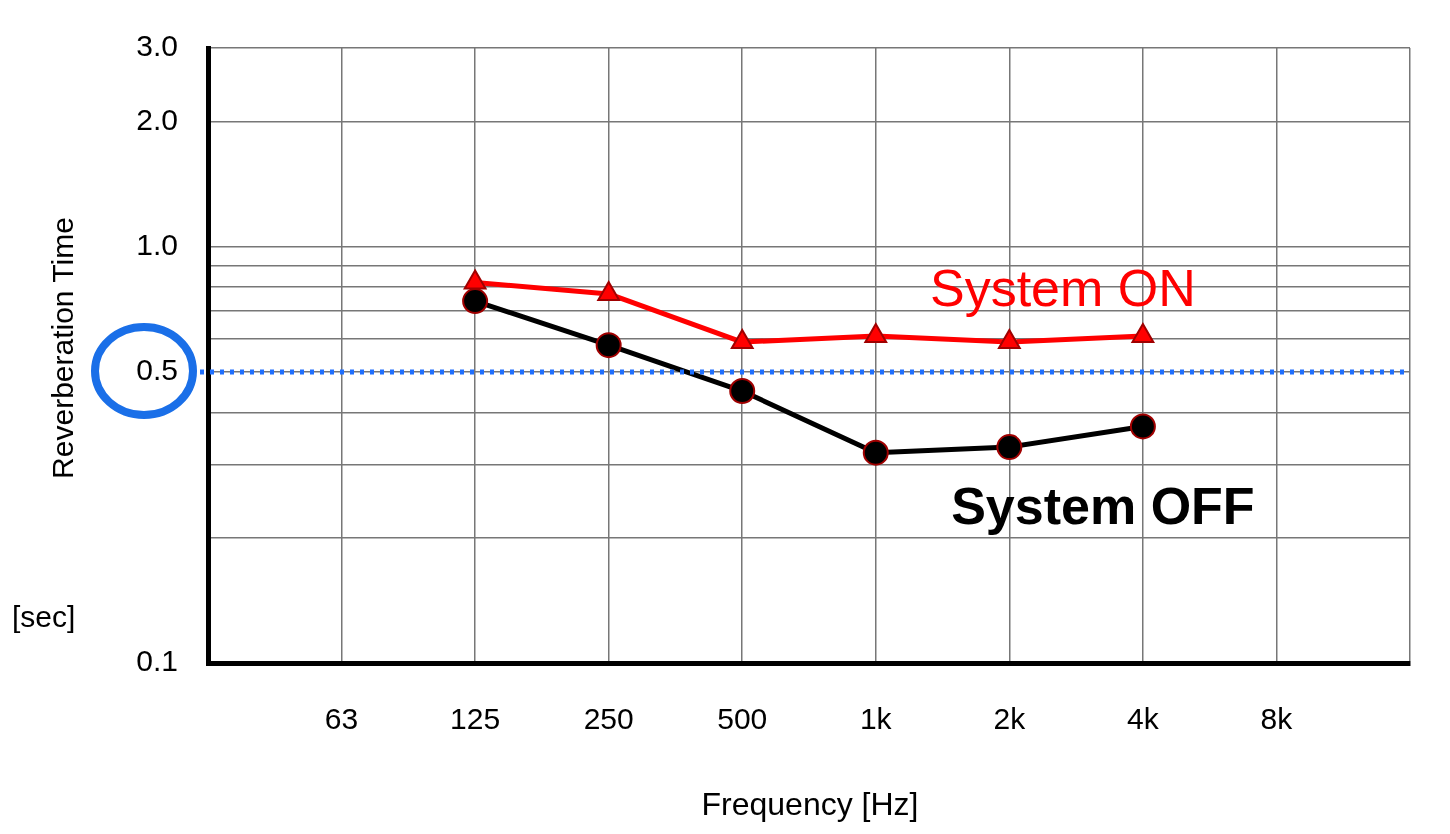  I want to click on x-tick-label: 8k, so click(1277, 719).